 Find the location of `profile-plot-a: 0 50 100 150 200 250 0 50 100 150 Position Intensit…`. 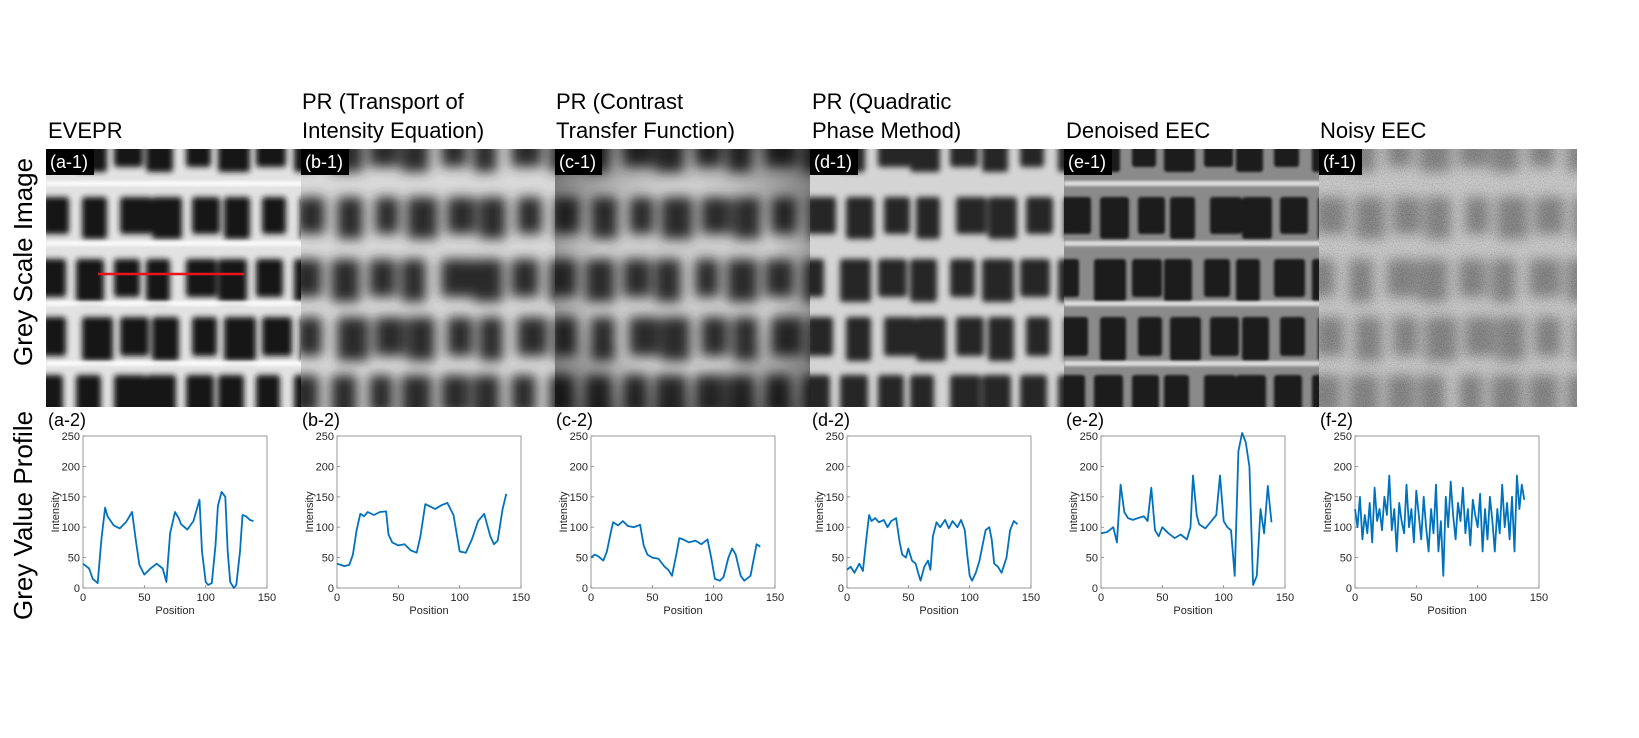

profile-plot-a: 0 50 100 150 200 250 0 50 100 150 Position Intensit… is located at coordinates (180, 537).